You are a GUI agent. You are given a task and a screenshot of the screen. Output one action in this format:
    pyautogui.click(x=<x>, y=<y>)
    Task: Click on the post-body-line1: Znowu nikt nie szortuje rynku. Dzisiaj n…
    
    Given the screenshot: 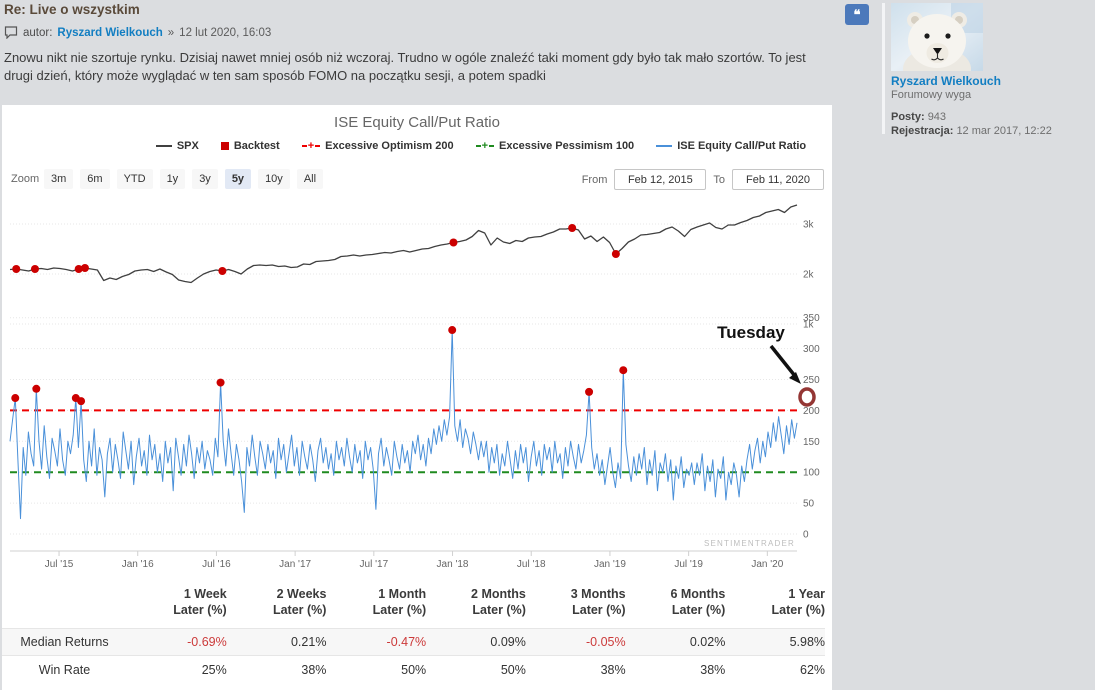 What is the action you would take?
    pyautogui.click(x=405, y=57)
    